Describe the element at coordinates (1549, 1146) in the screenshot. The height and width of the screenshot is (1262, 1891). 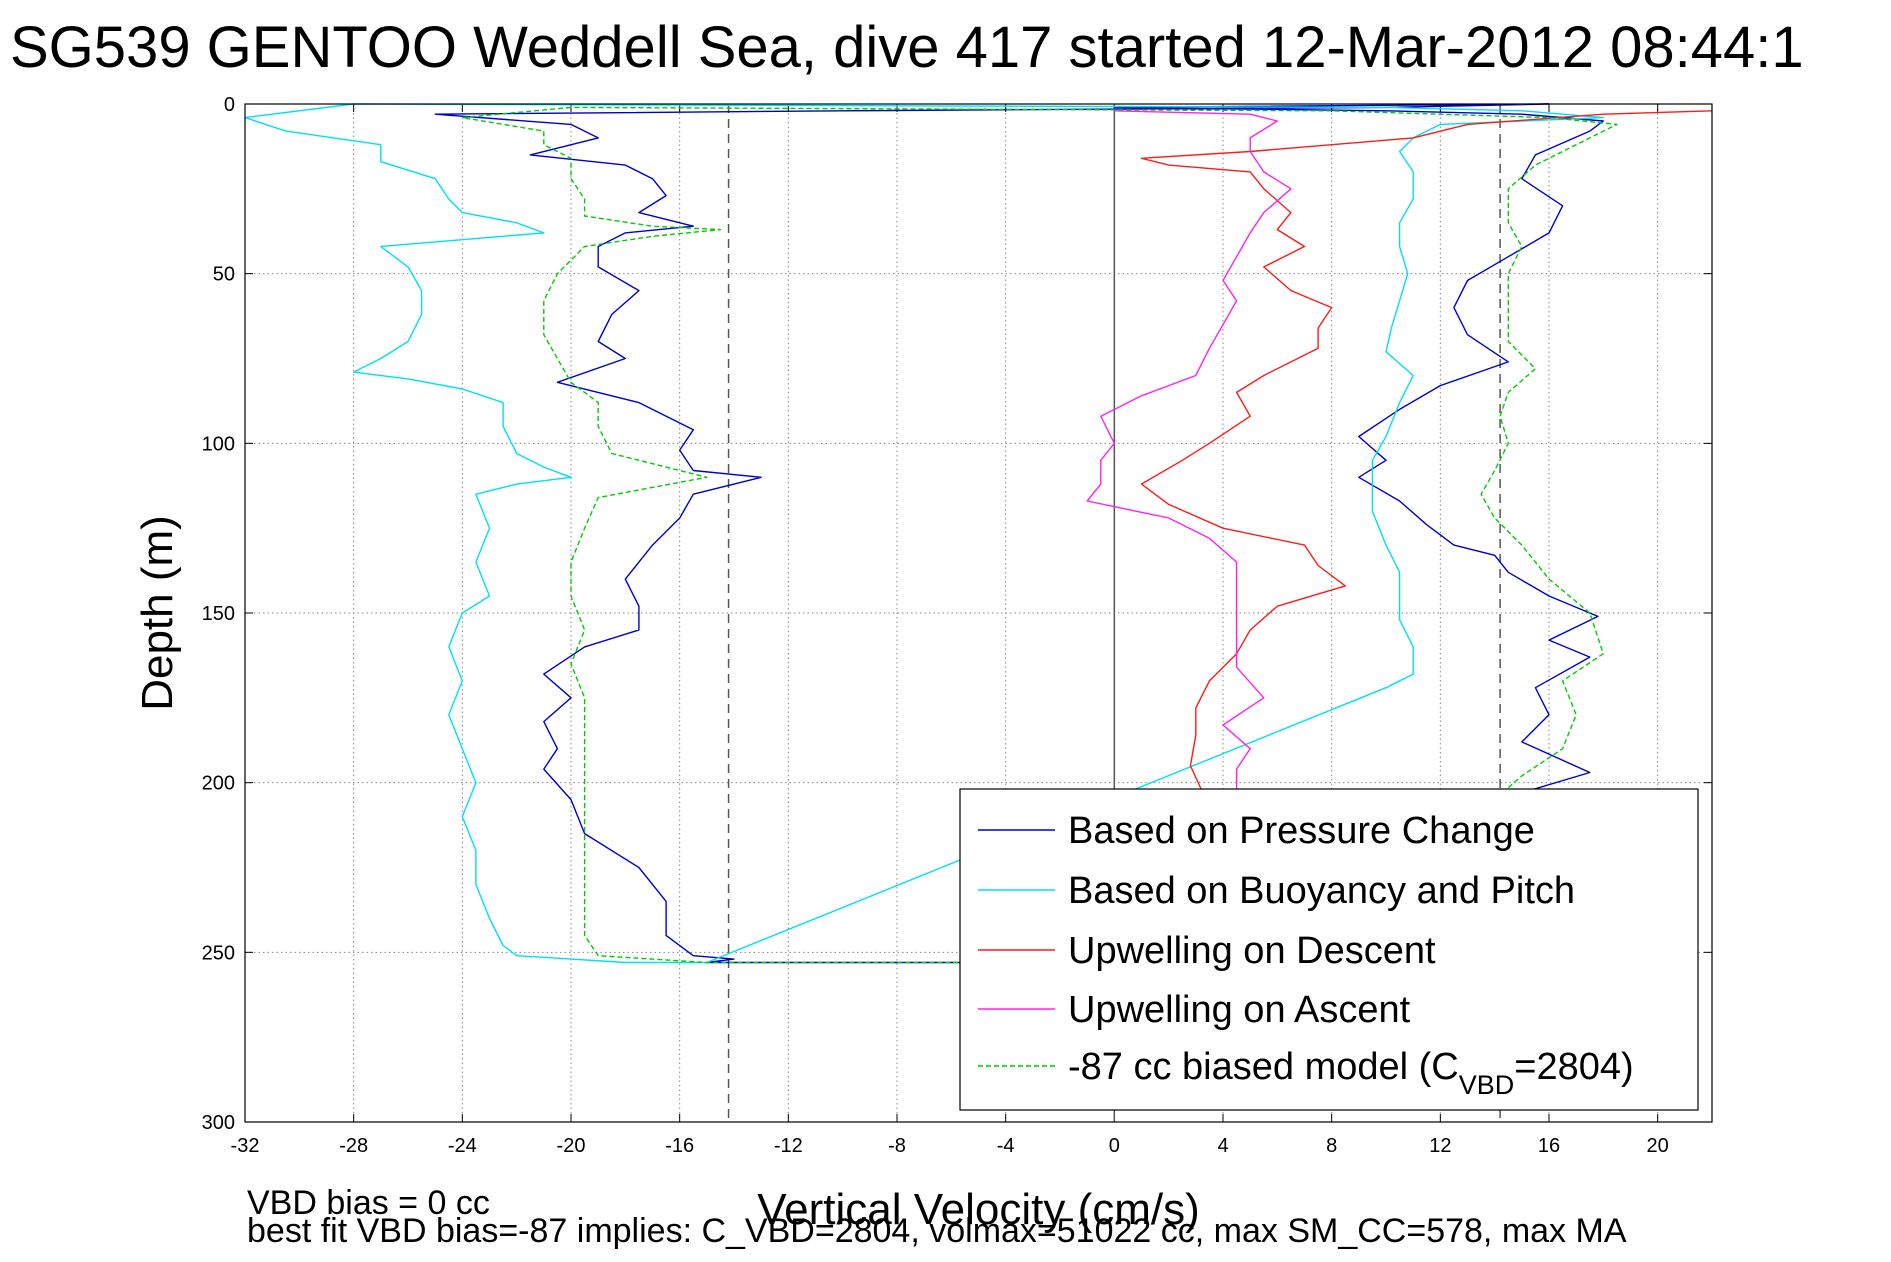
I see `x-tick-label: 16` at that location.